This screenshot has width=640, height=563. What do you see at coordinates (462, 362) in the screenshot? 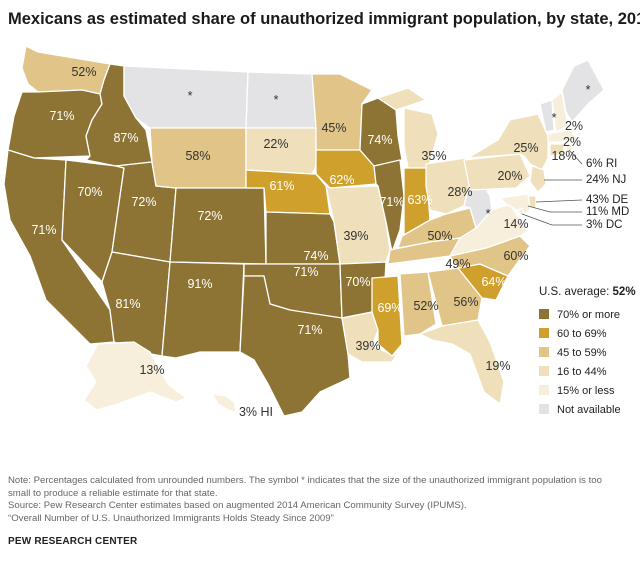
I see `state-fl` at bounding box center [462, 362].